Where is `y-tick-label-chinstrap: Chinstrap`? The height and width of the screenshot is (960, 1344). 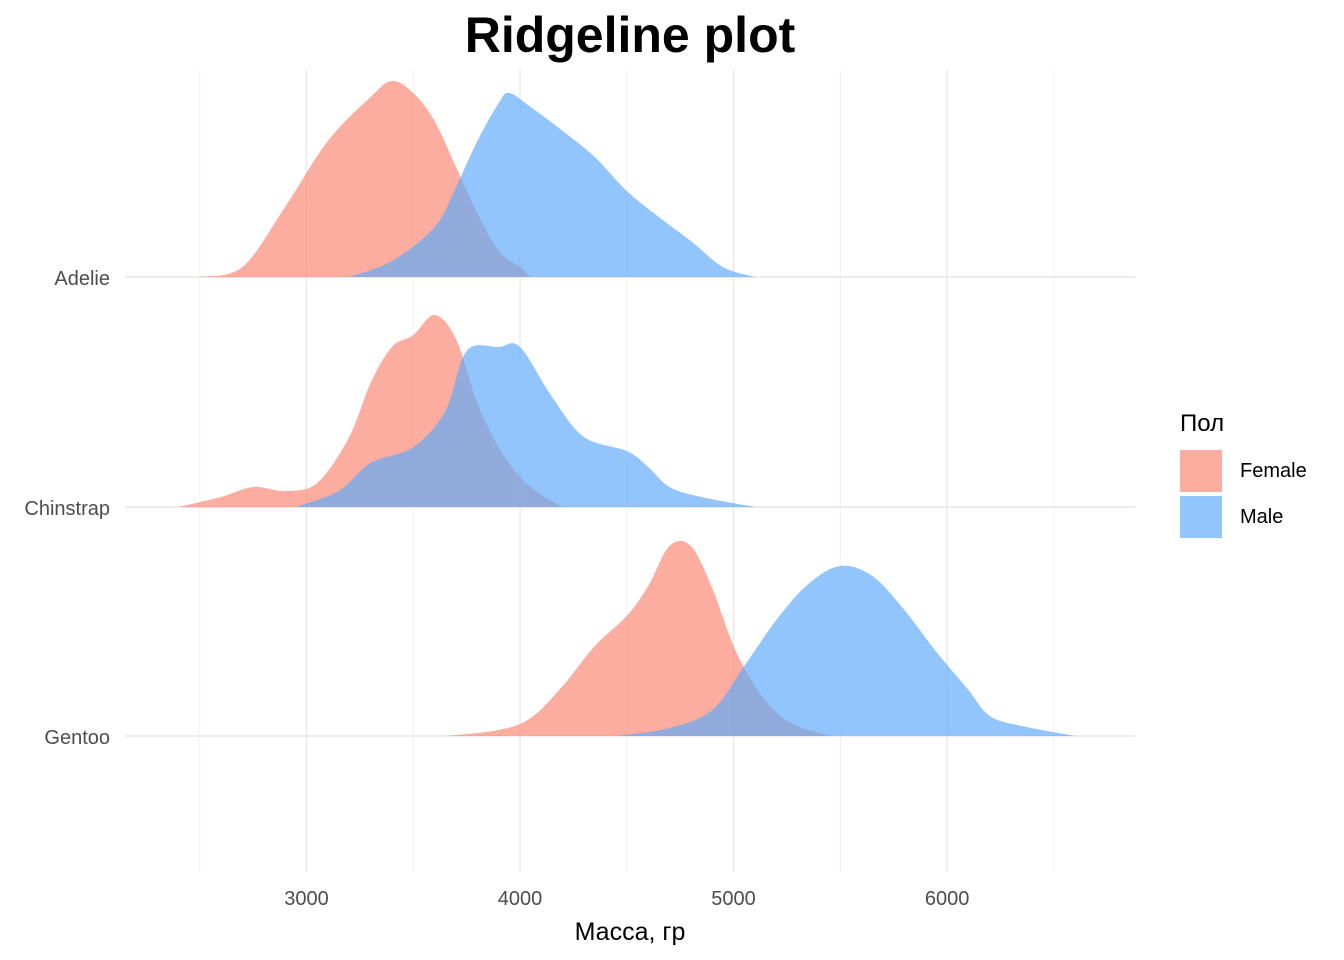 y-tick-label-chinstrap: Chinstrap is located at coordinates (67, 509).